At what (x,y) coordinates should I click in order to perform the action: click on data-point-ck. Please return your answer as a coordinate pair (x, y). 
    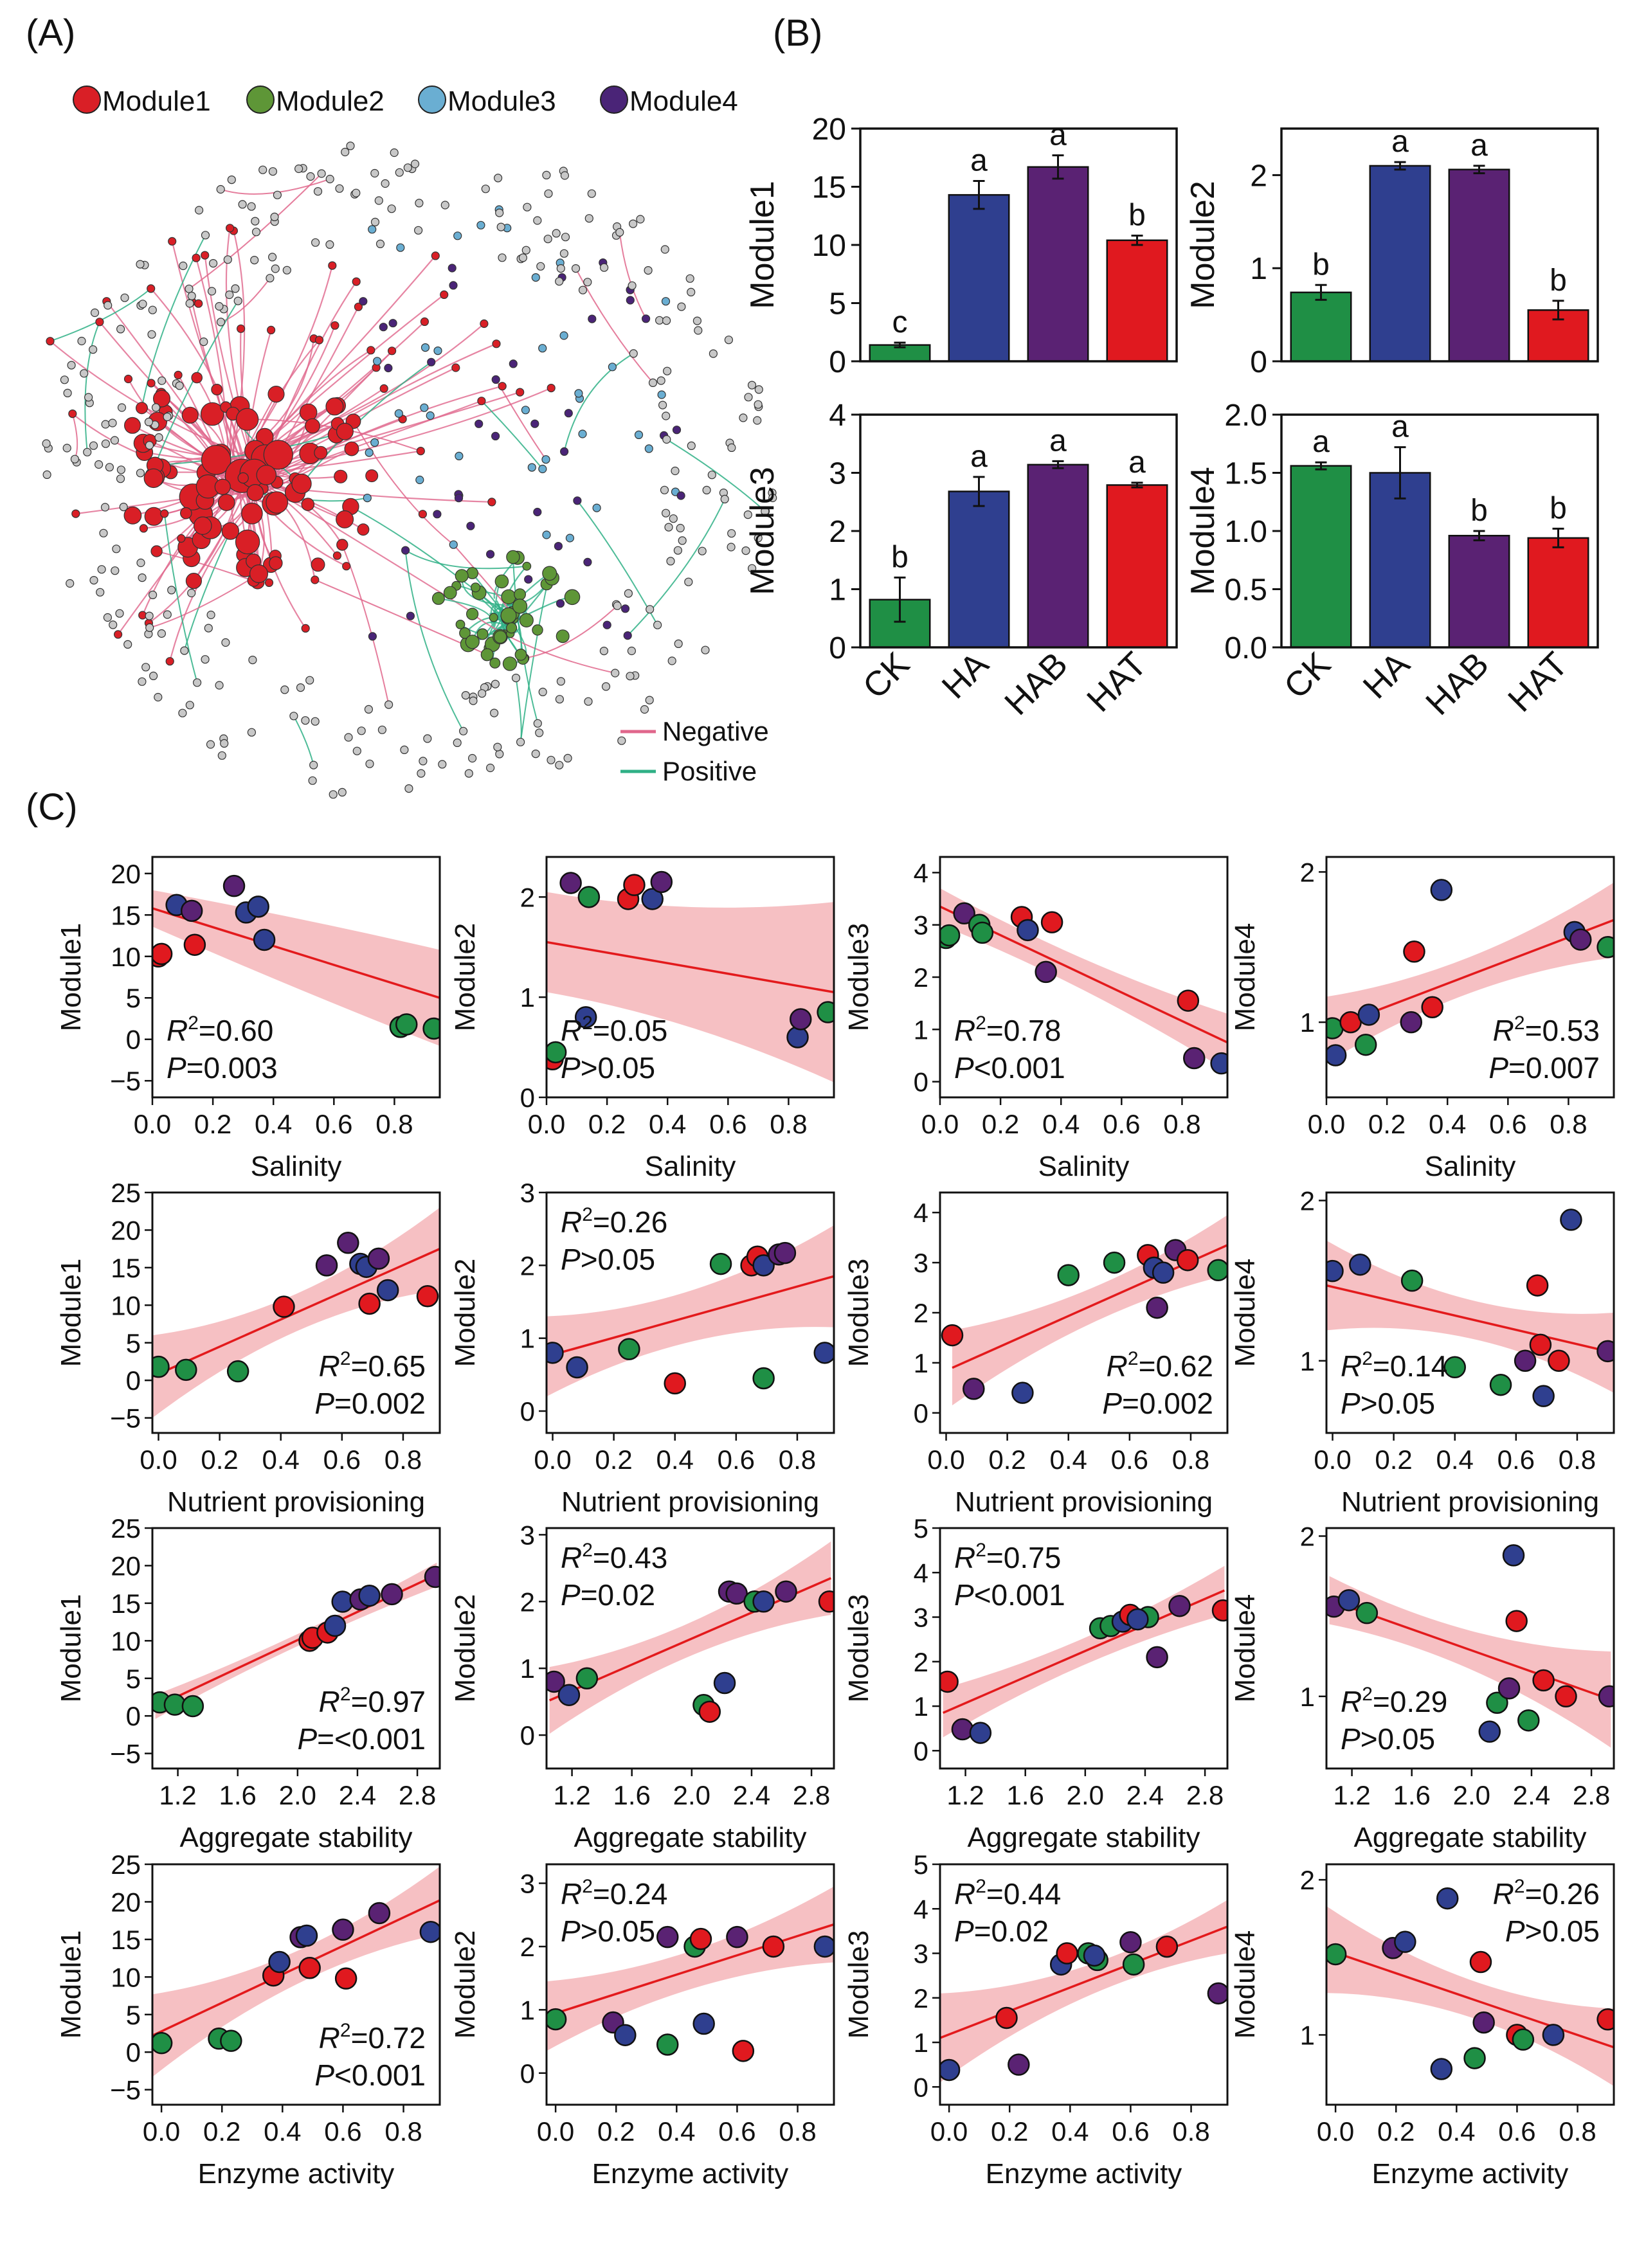
    Looking at the image, I should click on (1474, 2058).